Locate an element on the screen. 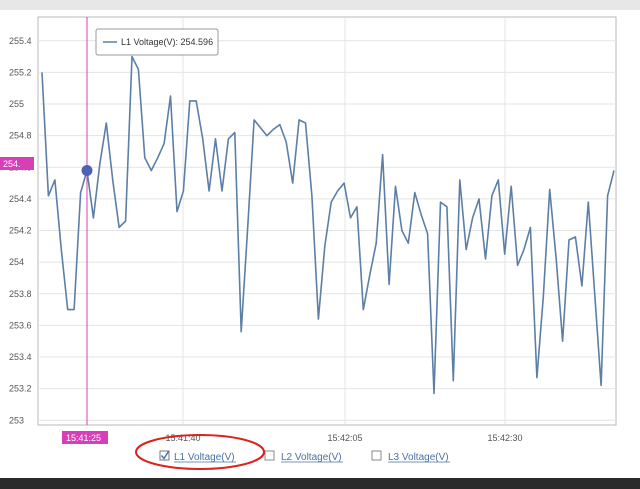 The height and width of the screenshot is (489, 640). x-tick-label: 15:42:05 is located at coordinates (344, 438).